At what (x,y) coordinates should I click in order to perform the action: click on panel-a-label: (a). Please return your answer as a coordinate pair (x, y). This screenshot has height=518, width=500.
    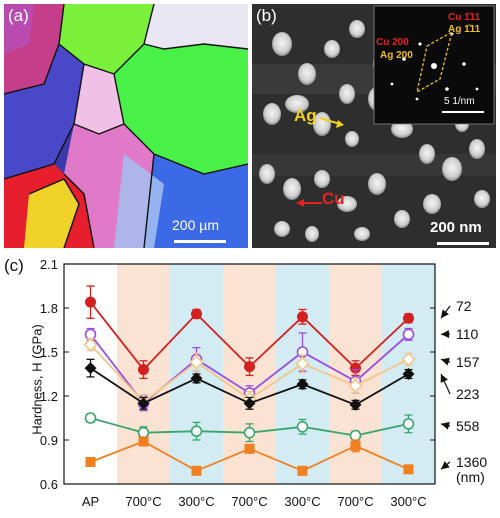
    Looking at the image, I should click on (18, 15).